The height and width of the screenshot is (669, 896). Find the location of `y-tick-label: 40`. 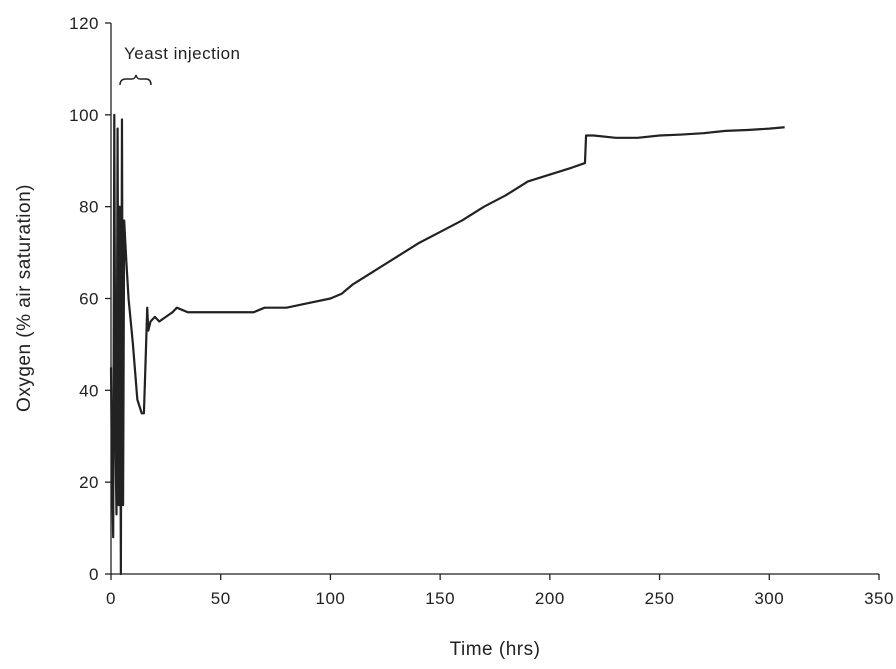

y-tick-label: 40 is located at coordinates (89, 390).